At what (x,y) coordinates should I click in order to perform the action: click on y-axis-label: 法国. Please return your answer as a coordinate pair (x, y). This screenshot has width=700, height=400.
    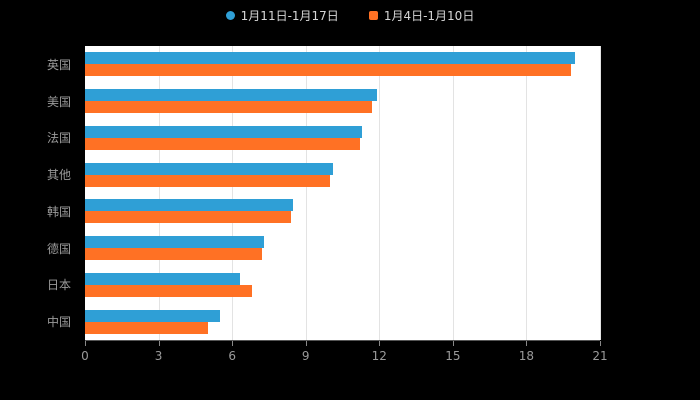
    Looking at the image, I should click on (58, 138).